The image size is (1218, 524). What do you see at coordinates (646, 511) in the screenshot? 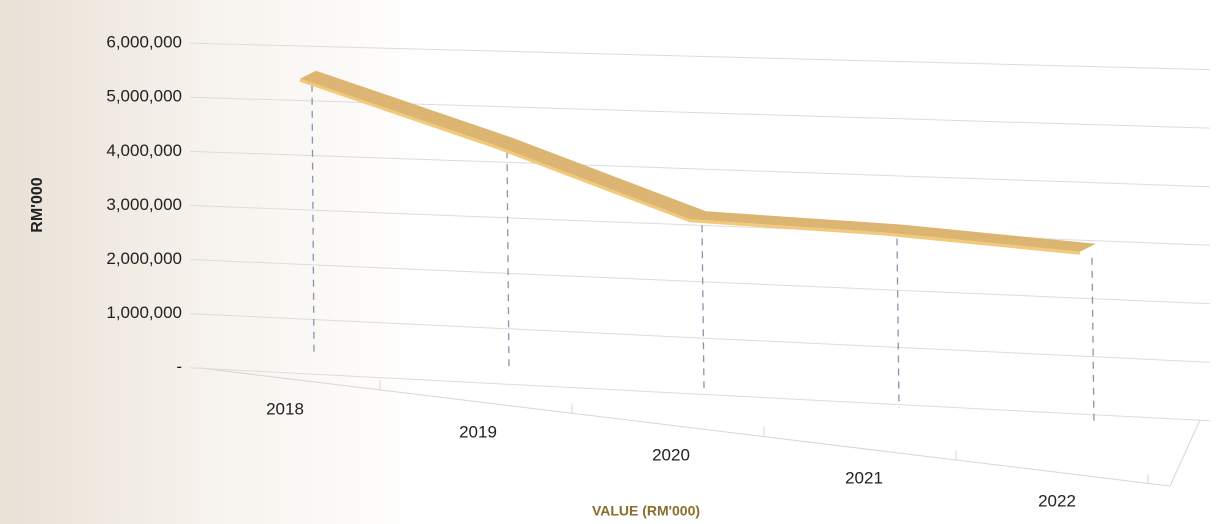
I see `x-axis-title: VALUE (RM'000)` at bounding box center [646, 511].